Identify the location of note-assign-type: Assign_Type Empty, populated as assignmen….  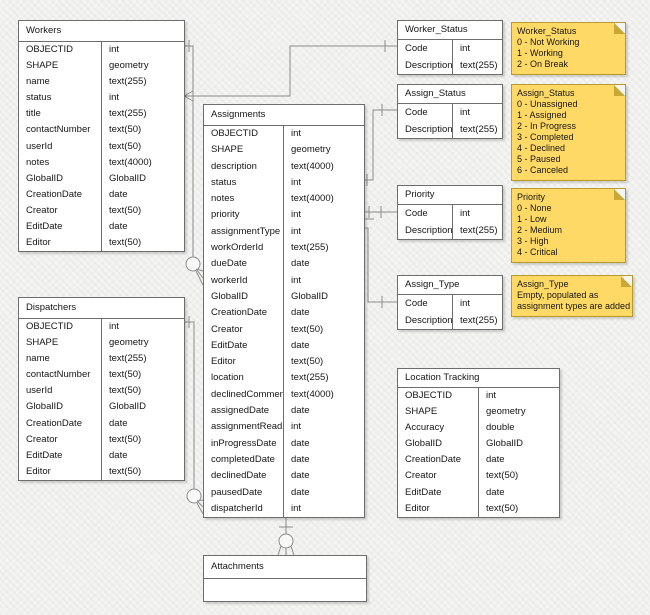
(572, 296).